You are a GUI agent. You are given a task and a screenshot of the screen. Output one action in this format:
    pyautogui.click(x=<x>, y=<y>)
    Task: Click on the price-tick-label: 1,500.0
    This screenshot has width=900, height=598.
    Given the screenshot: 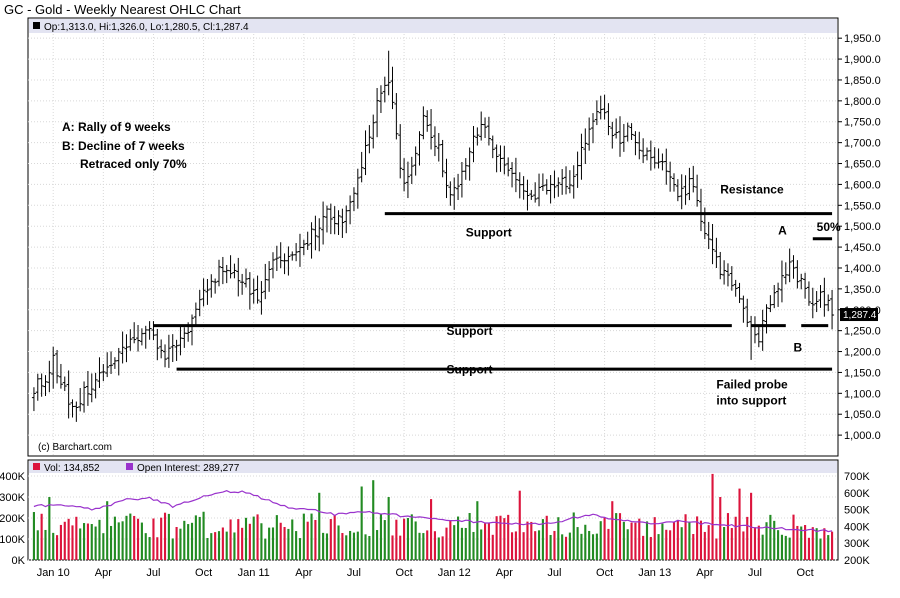 What is the action you would take?
    pyautogui.click(x=862, y=227)
    